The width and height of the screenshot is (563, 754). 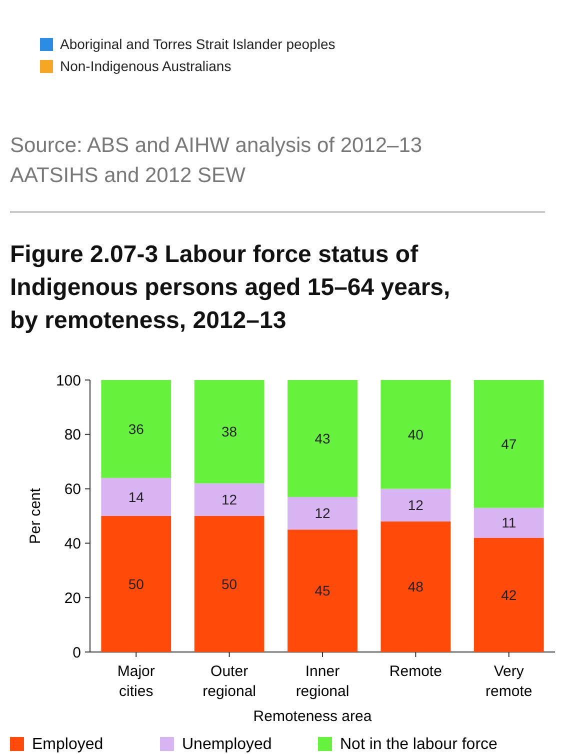 I want to click on y-tick-label: 60, so click(x=72, y=489).